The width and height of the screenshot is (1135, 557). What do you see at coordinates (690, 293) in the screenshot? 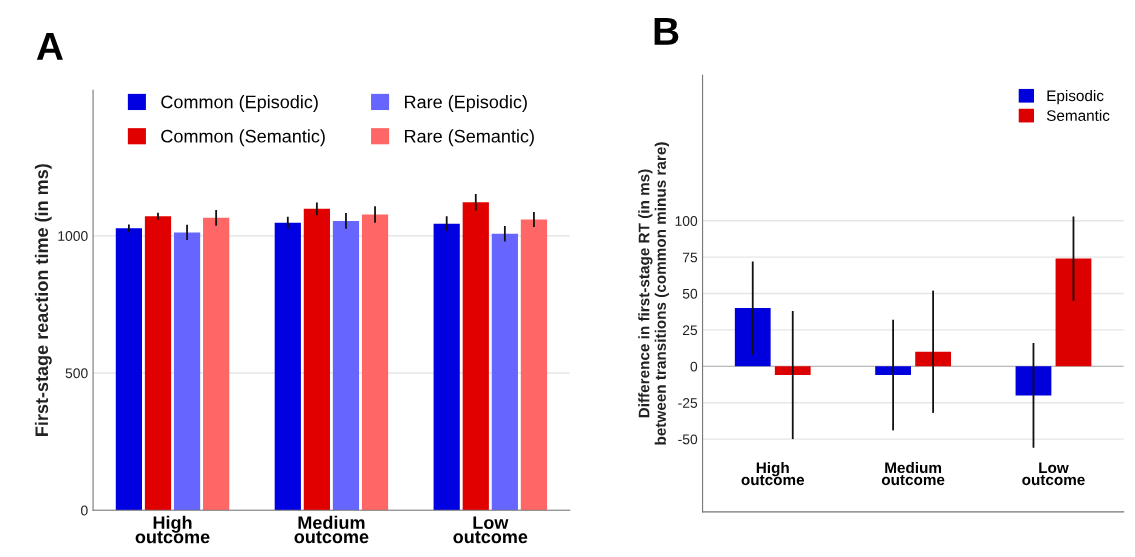
I see `y-tick-label: 50` at bounding box center [690, 293].